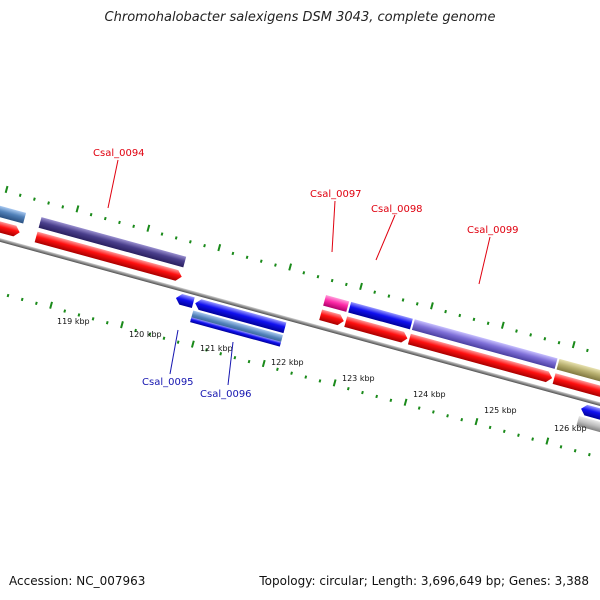 The image size is (600, 600). Describe the element at coordinates (570, 428) in the screenshot. I see `tick-label-126: 126 kbp` at that location.